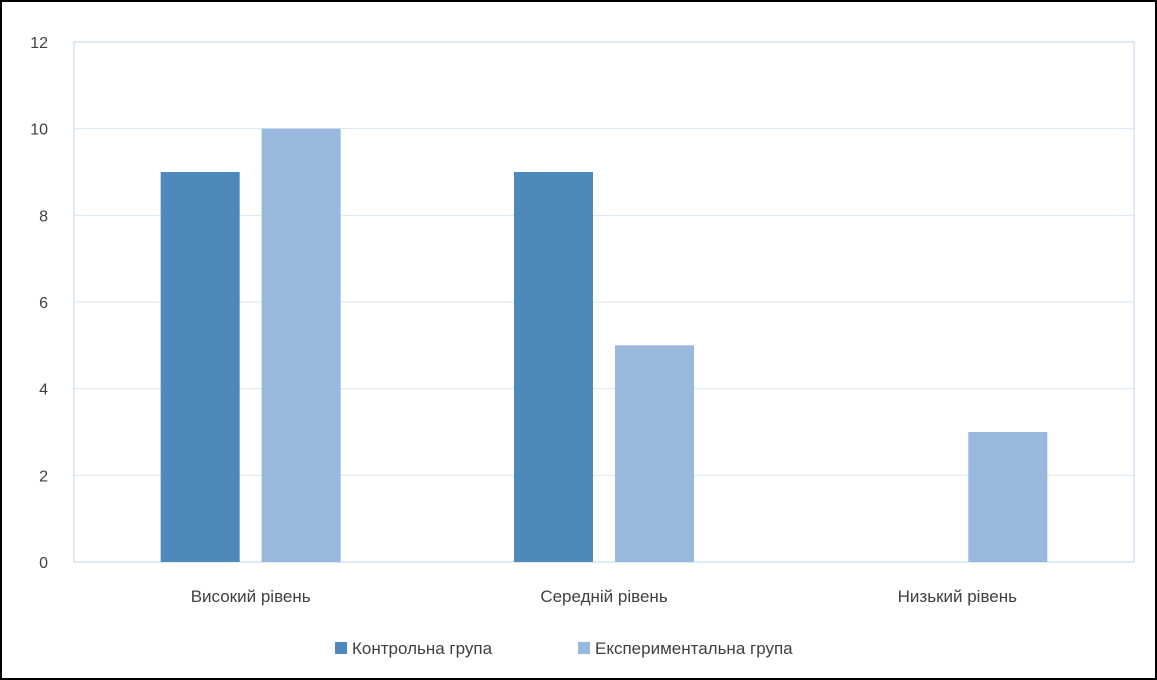 Image resolution: width=1157 pixels, height=680 pixels. Describe the element at coordinates (39, 130) in the screenshot. I see `y-tick-label: 10` at that location.